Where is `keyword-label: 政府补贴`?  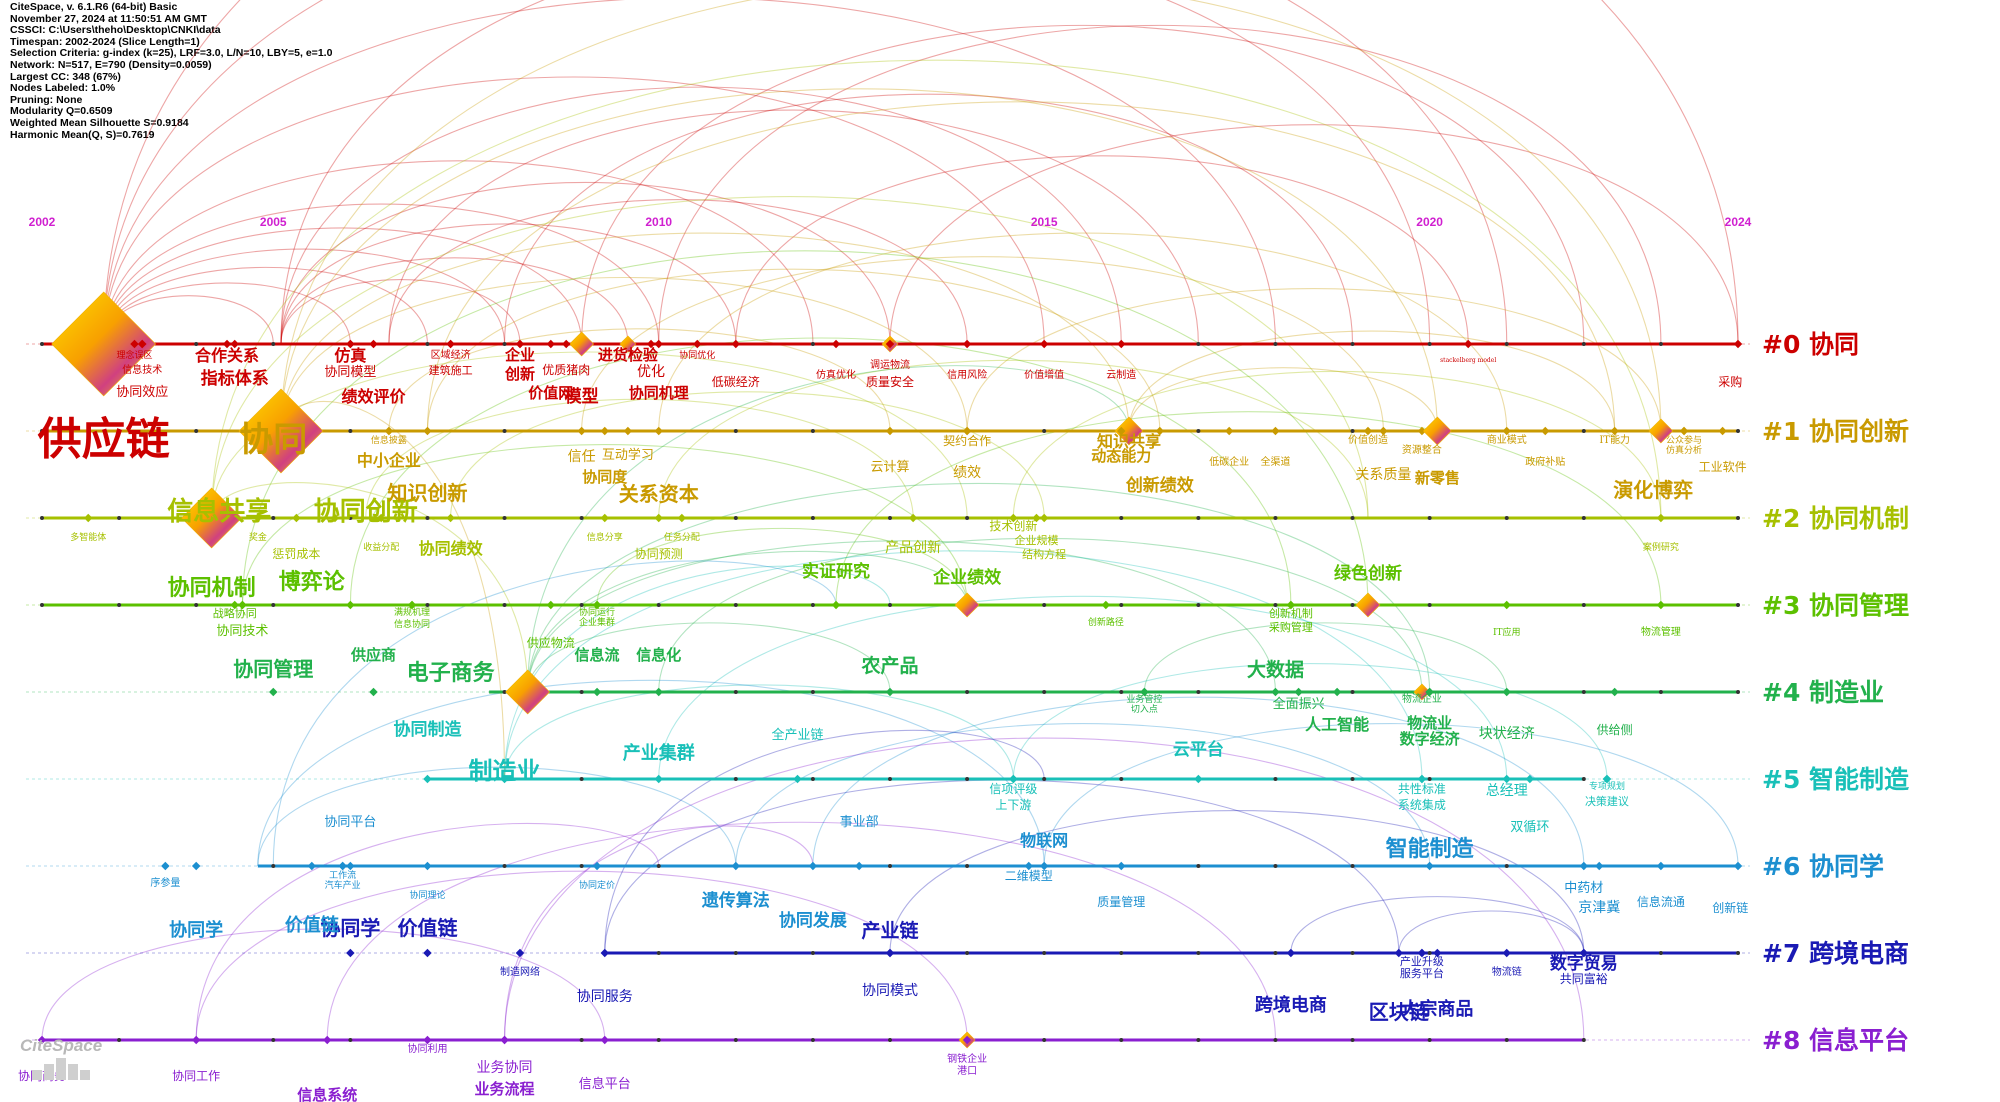
keyword-label: 政府补贴 is located at coordinates (1545, 461).